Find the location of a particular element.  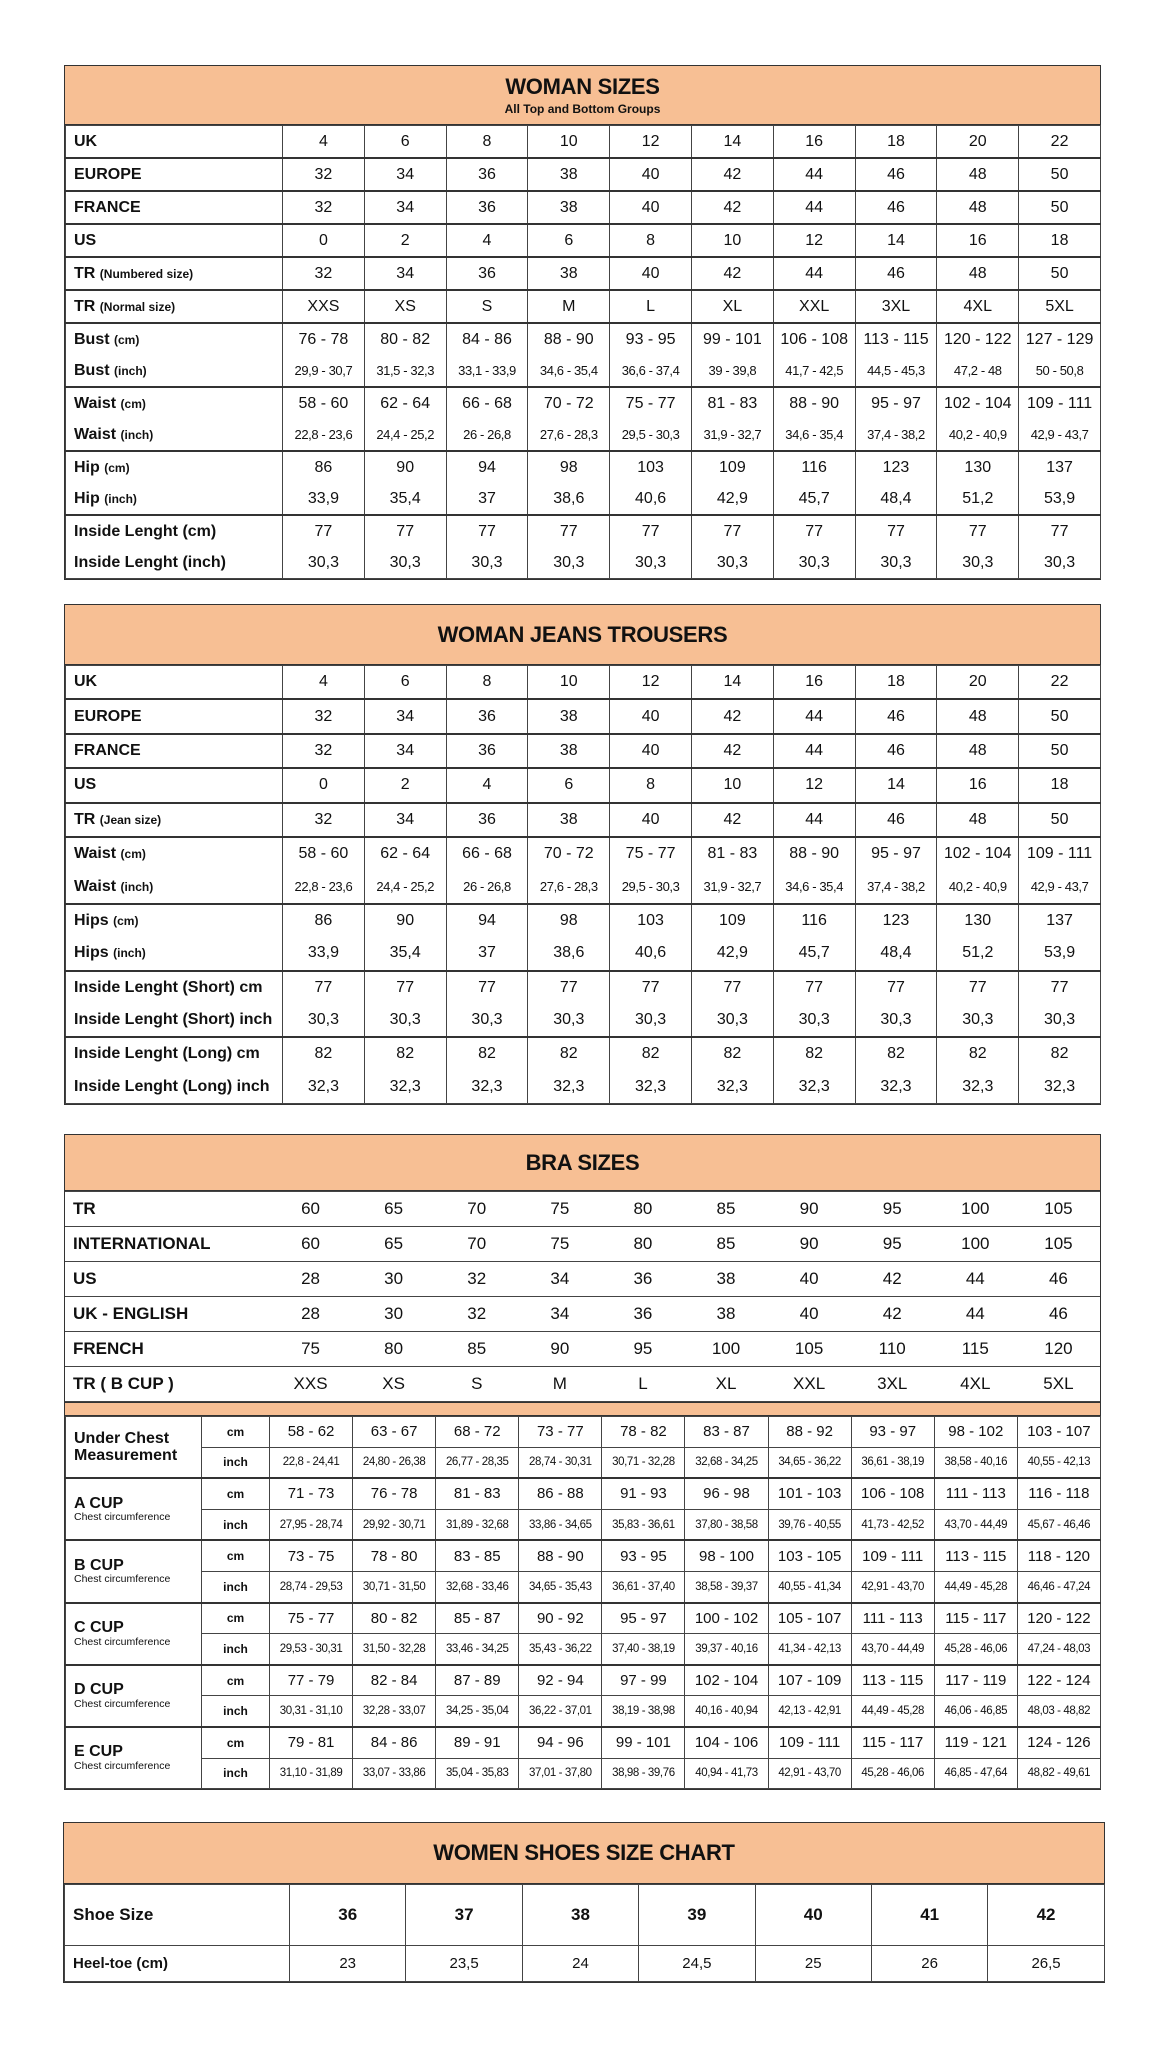

table-cell: 103 - 107 is located at coordinates (1058, 1432).